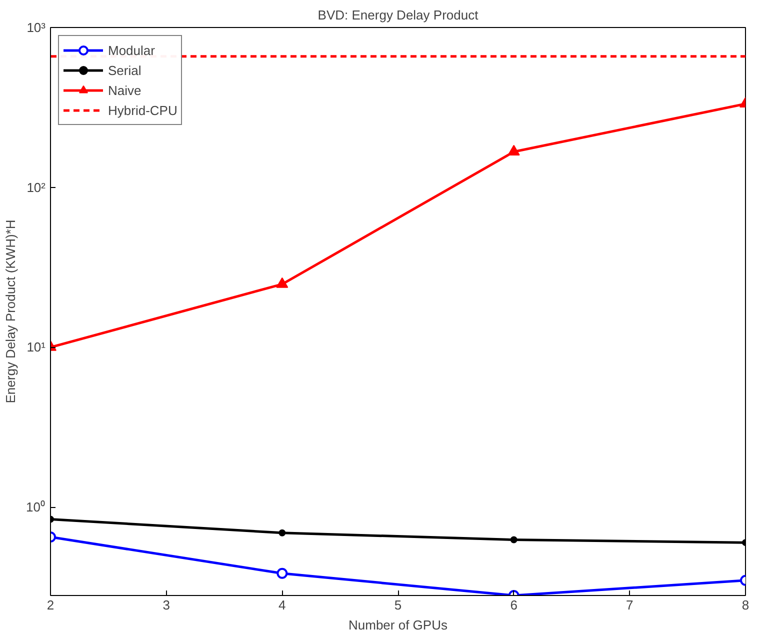 Image resolution: width=757 pixels, height=643 pixels. Describe the element at coordinates (630, 605) in the screenshot. I see `x-tick-label: 7` at that location.